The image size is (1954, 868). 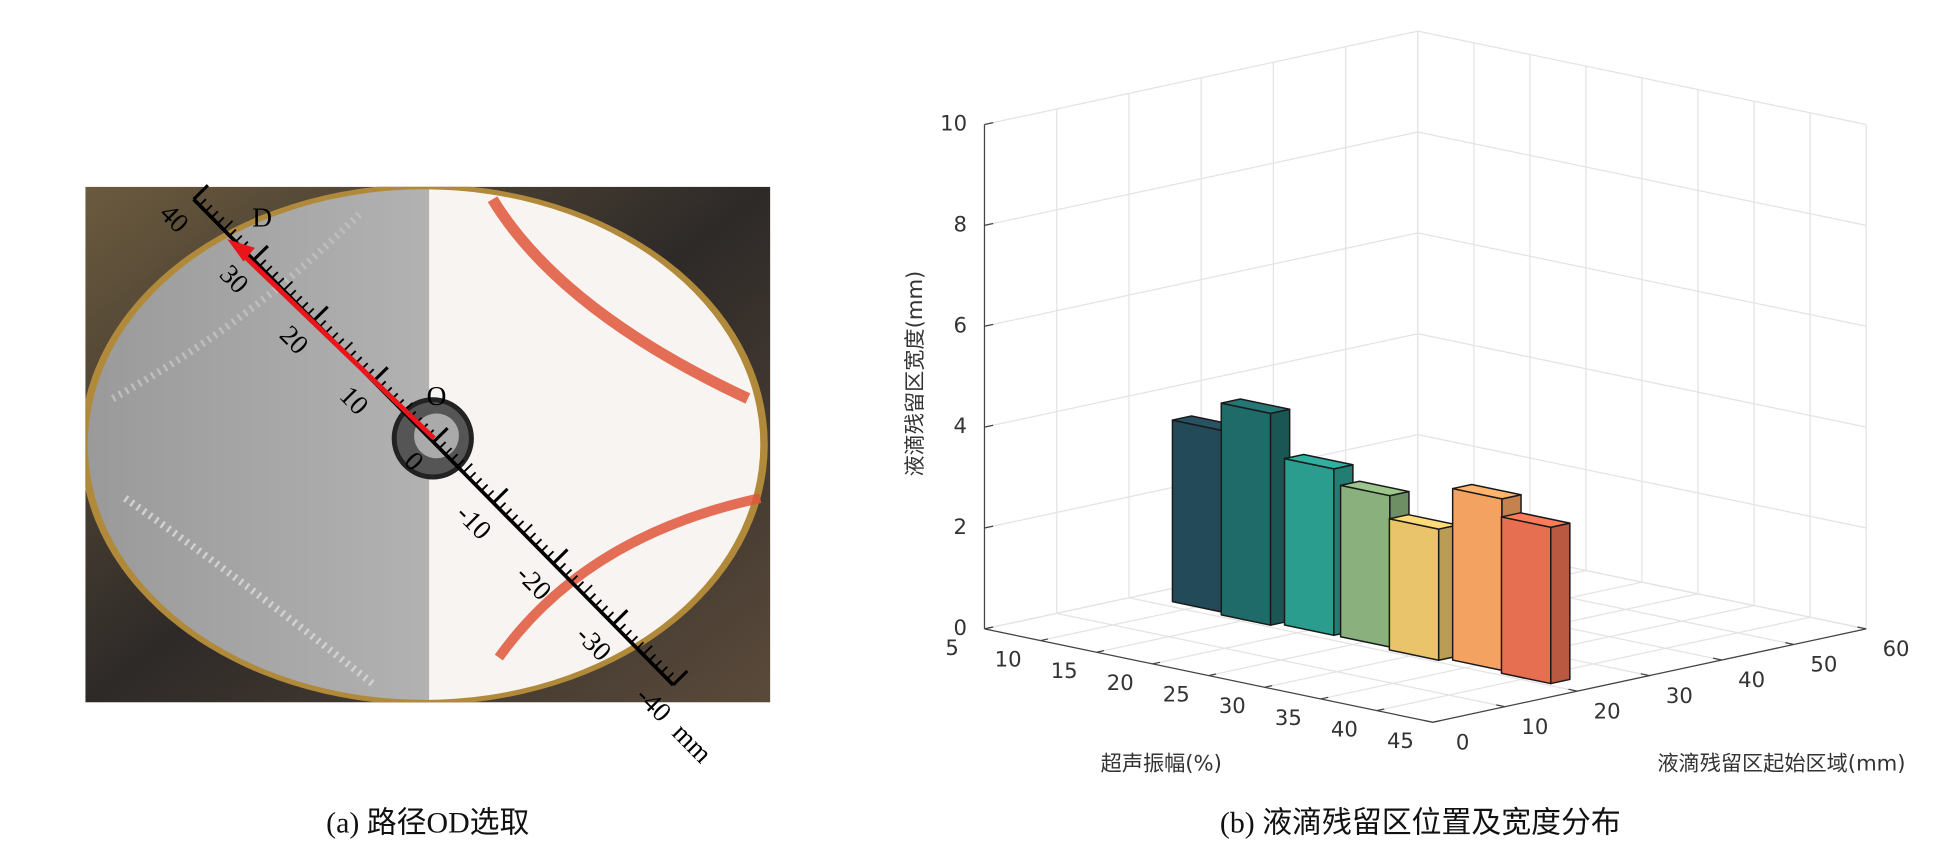 What do you see at coordinates (1232, 705) in the screenshot?
I see `x-tick-label: 30` at bounding box center [1232, 705].